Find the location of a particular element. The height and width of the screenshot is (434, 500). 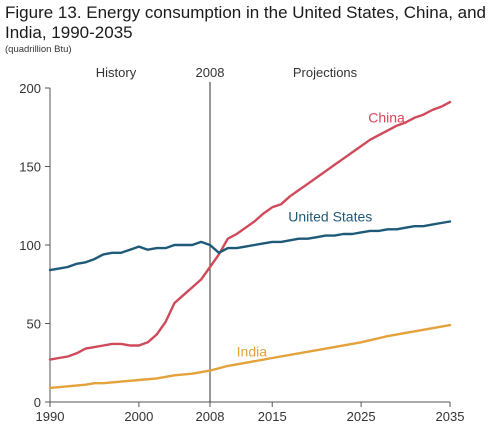

x-tick-label-2025: 2025 is located at coordinates (361, 416).